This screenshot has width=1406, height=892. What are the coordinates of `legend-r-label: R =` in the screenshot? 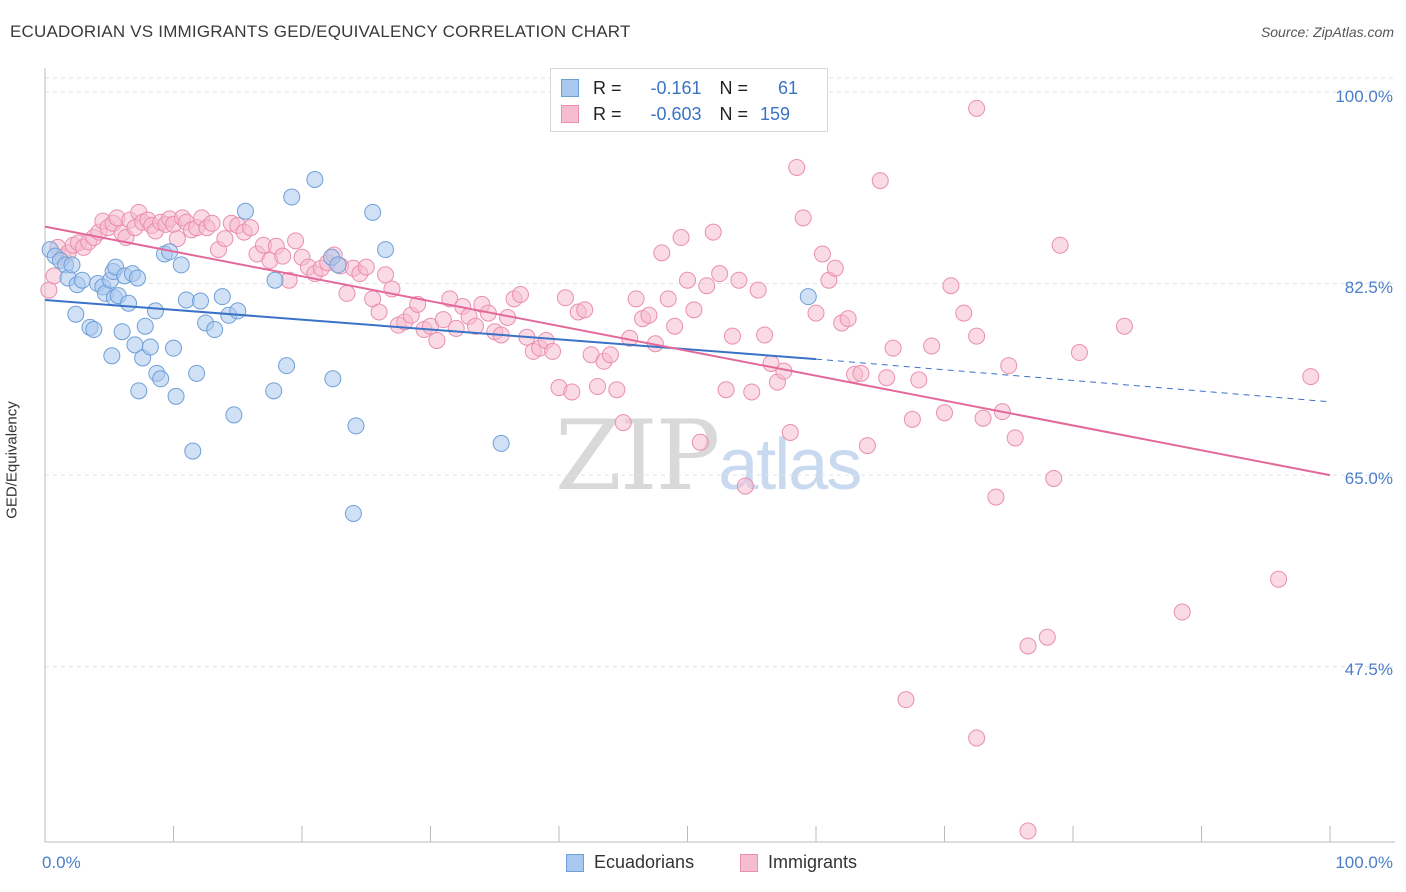 It's located at (607, 113).